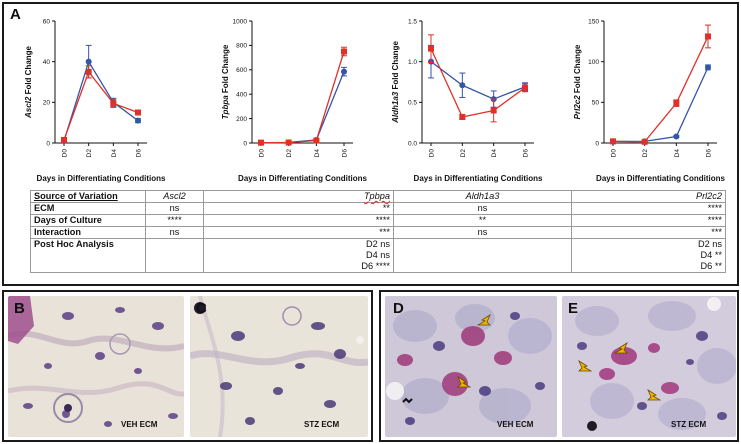  Describe the element at coordinates (101, 101) in the screenshot. I see `chart1-series-line` at that location.